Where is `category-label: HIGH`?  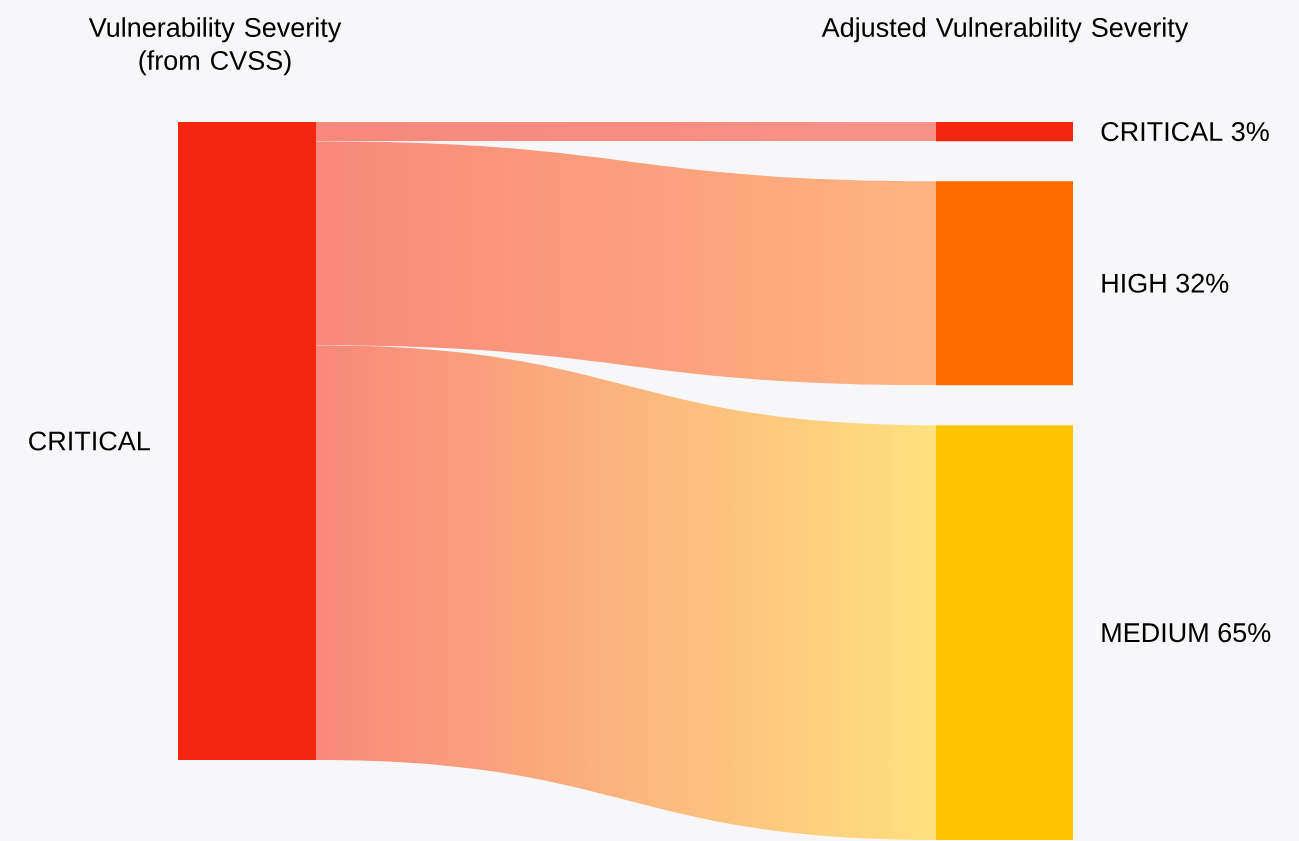 category-label: HIGH is located at coordinates (1134, 283).